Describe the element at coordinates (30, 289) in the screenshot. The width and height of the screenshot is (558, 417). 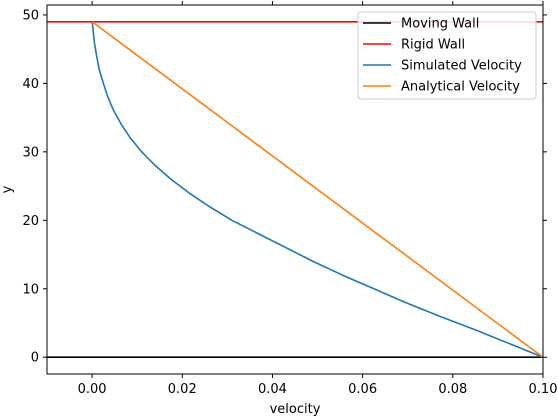
I see `y-tick-label: 10` at that location.